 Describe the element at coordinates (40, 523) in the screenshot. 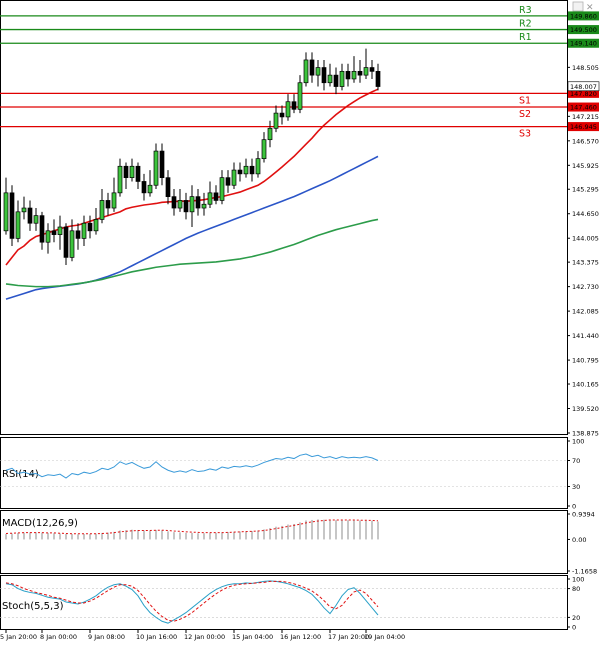

I see `indicator-label: MACD(12,26,9)` at that location.